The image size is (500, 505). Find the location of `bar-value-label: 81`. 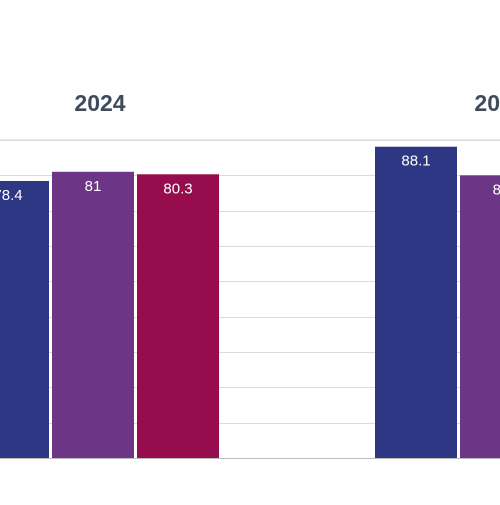

bar-value-label: 81 is located at coordinates (93, 186).